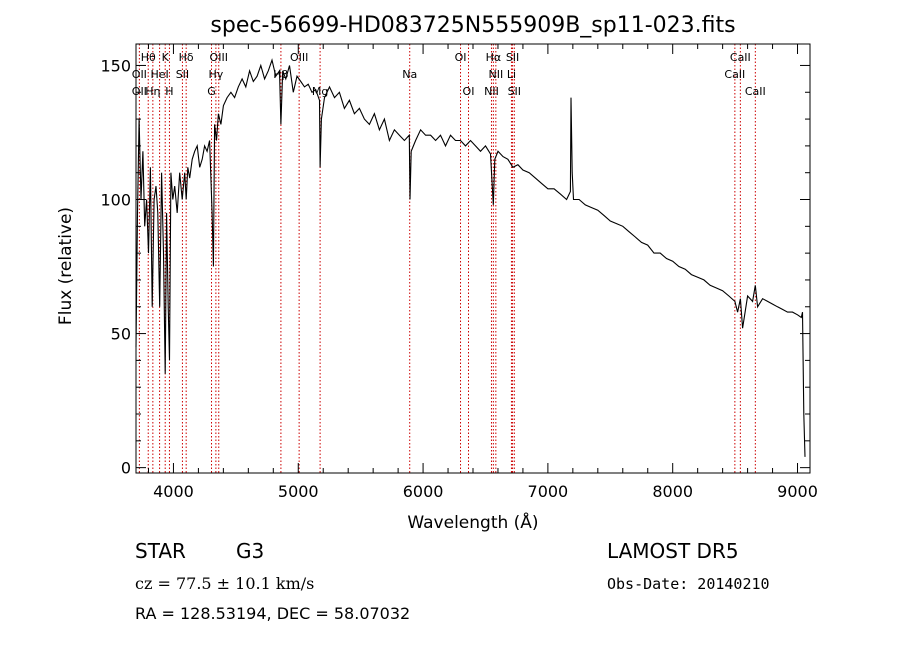 The height and width of the screenshot is (649, 900). What do you see at coordinates (273, 613) in the screenshot?
I see `coordinates: RA = 128.53194, DEC = 58.07032` at bounding box center [273, 613].